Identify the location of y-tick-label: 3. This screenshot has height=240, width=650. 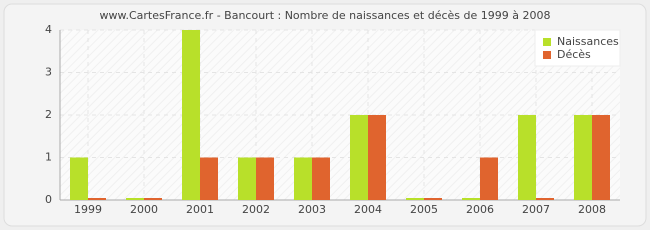
(48, 72).